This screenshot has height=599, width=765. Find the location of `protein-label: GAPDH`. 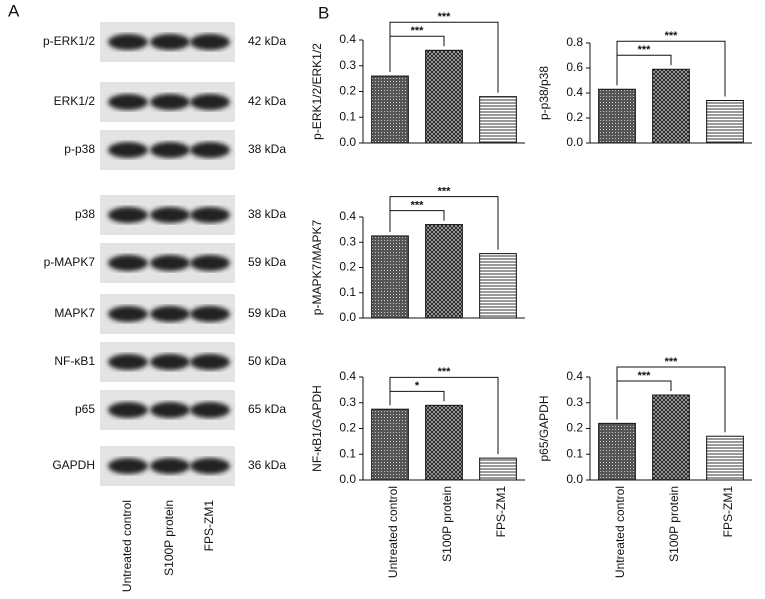

protein-label: GAPDH is located at coordinates (73, 465).